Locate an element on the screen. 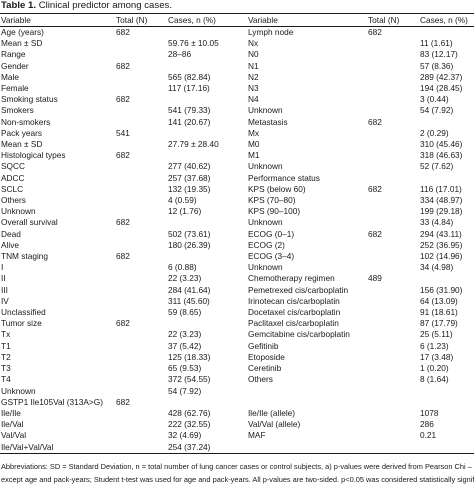  cell-cases: 64 (13.09) is located at coordinates (439, 300).